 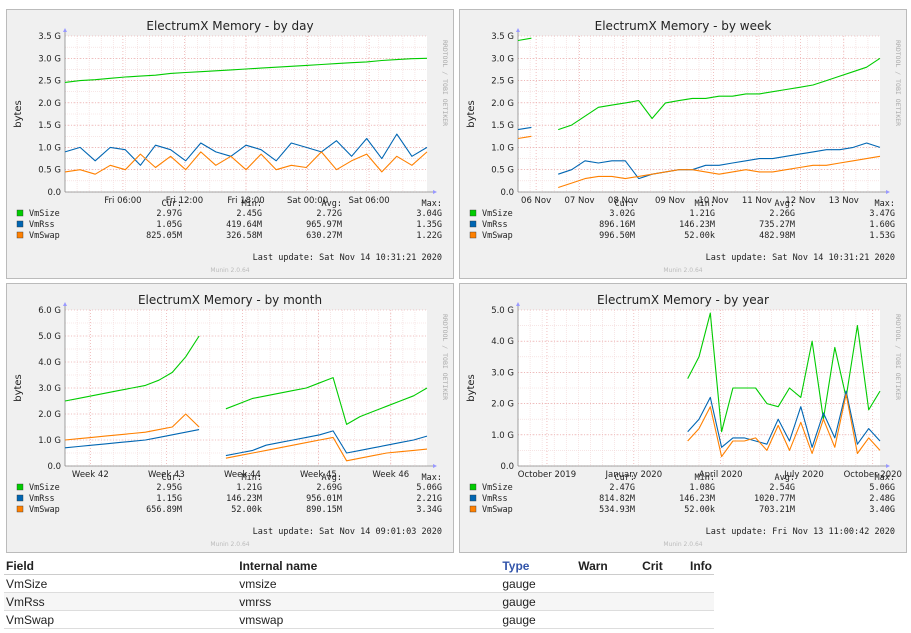 What do you see at coordinates (121, 566) in the screenshot?
I see `header-field: Field` at bounding box center [121, 566].